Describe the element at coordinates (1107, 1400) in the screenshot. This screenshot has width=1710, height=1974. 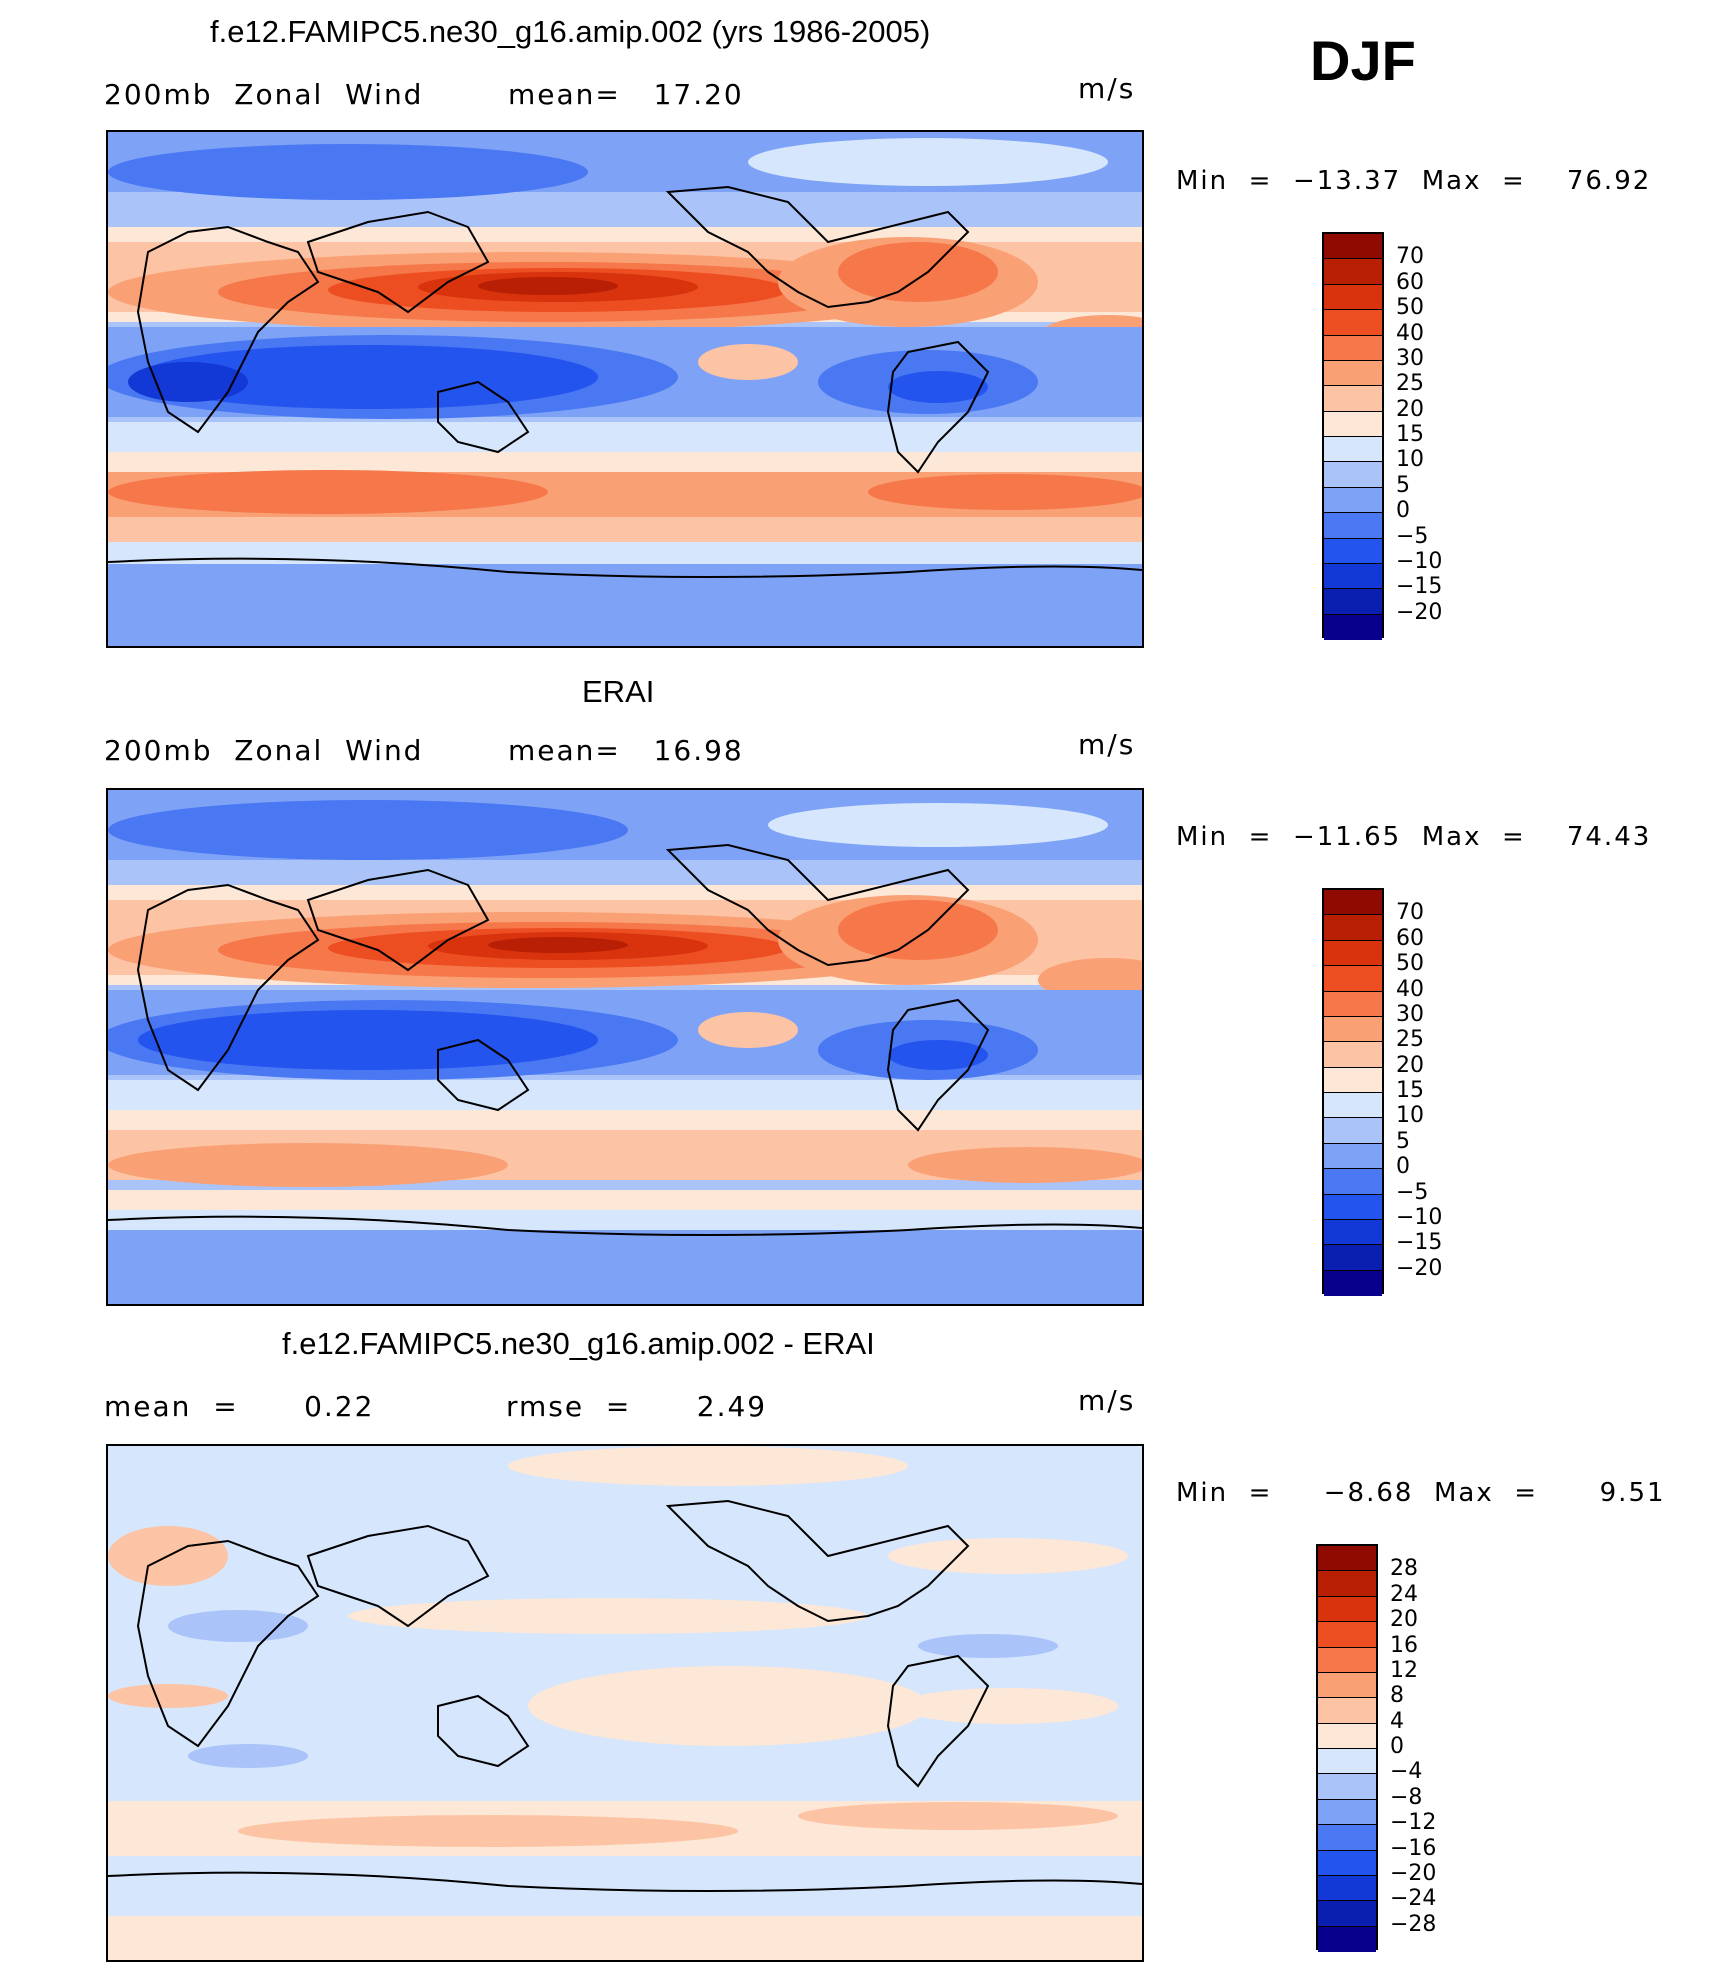
I see `panel-3-units: m/s` at that location.